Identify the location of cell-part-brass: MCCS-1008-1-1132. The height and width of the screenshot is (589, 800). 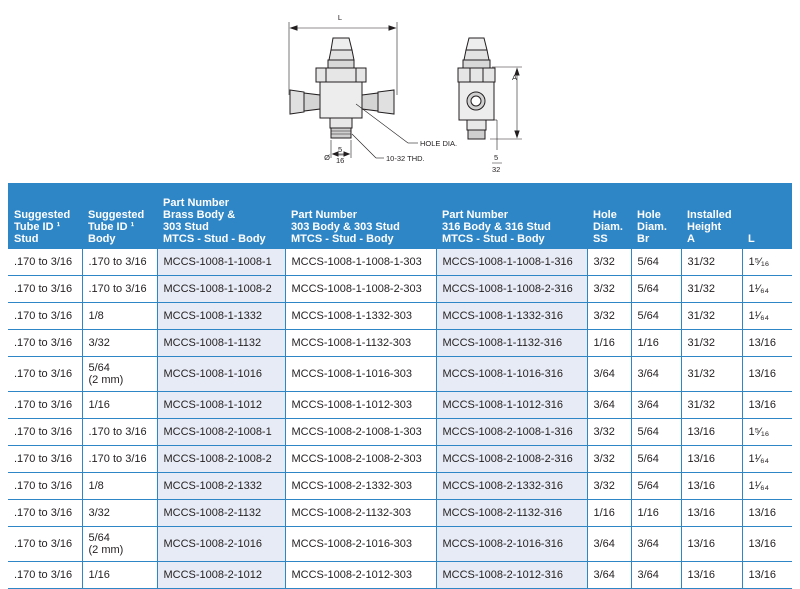
(221, 343).